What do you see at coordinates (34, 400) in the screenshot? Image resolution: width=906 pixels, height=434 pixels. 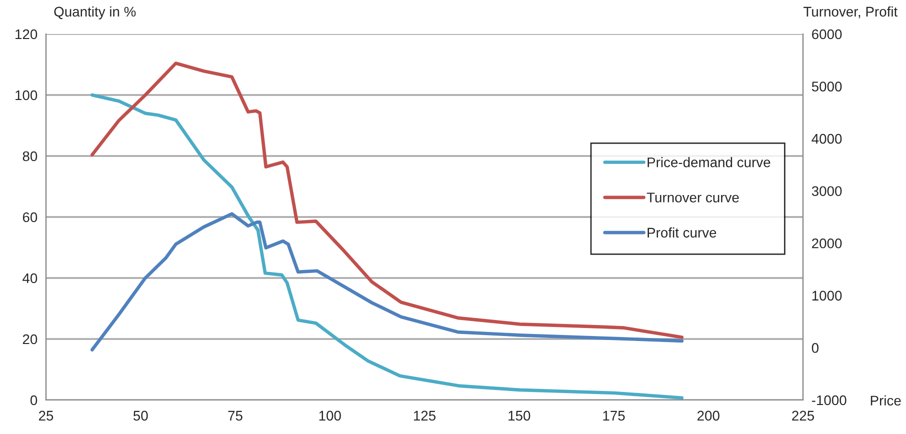 I see `y-tick-label: 0` at bounding box center [34, 400].